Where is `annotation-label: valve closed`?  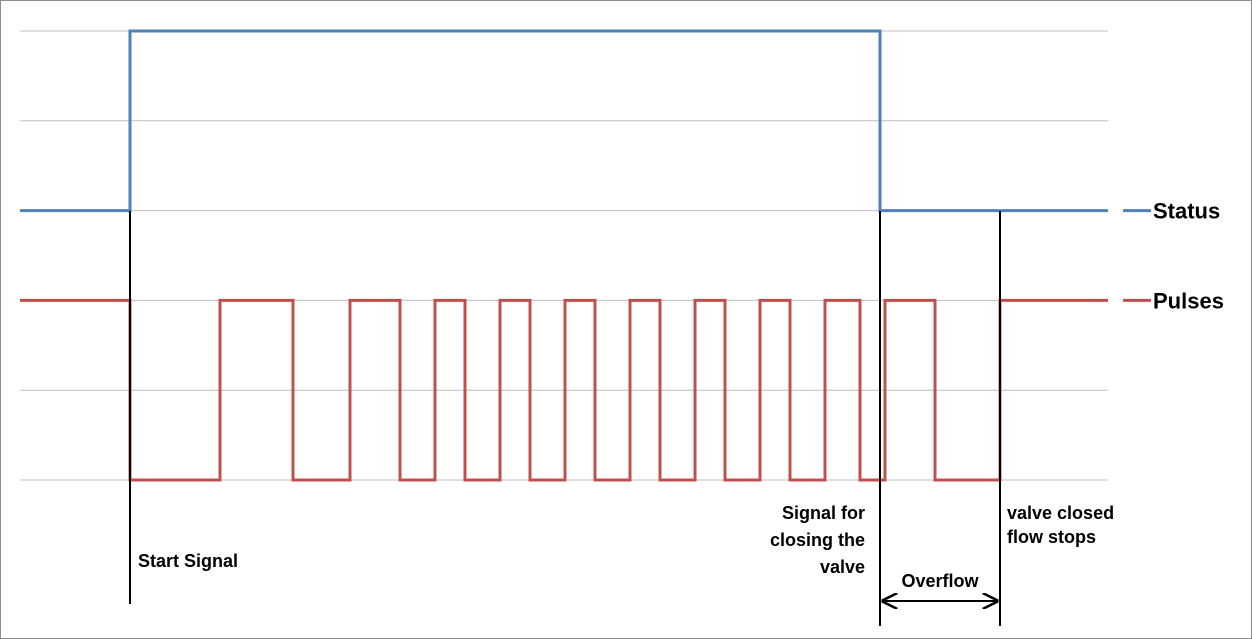 annotation-label: valve closed is located at coordinates (1060, 513).